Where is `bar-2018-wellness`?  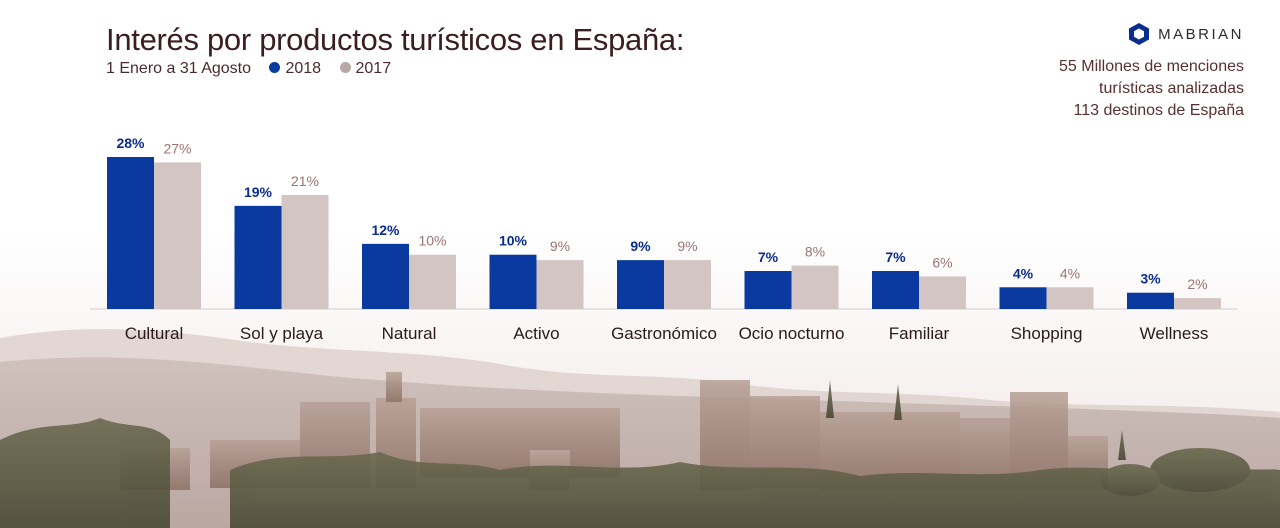
bar-2018-wellness is located at coordinates (1150, 300).